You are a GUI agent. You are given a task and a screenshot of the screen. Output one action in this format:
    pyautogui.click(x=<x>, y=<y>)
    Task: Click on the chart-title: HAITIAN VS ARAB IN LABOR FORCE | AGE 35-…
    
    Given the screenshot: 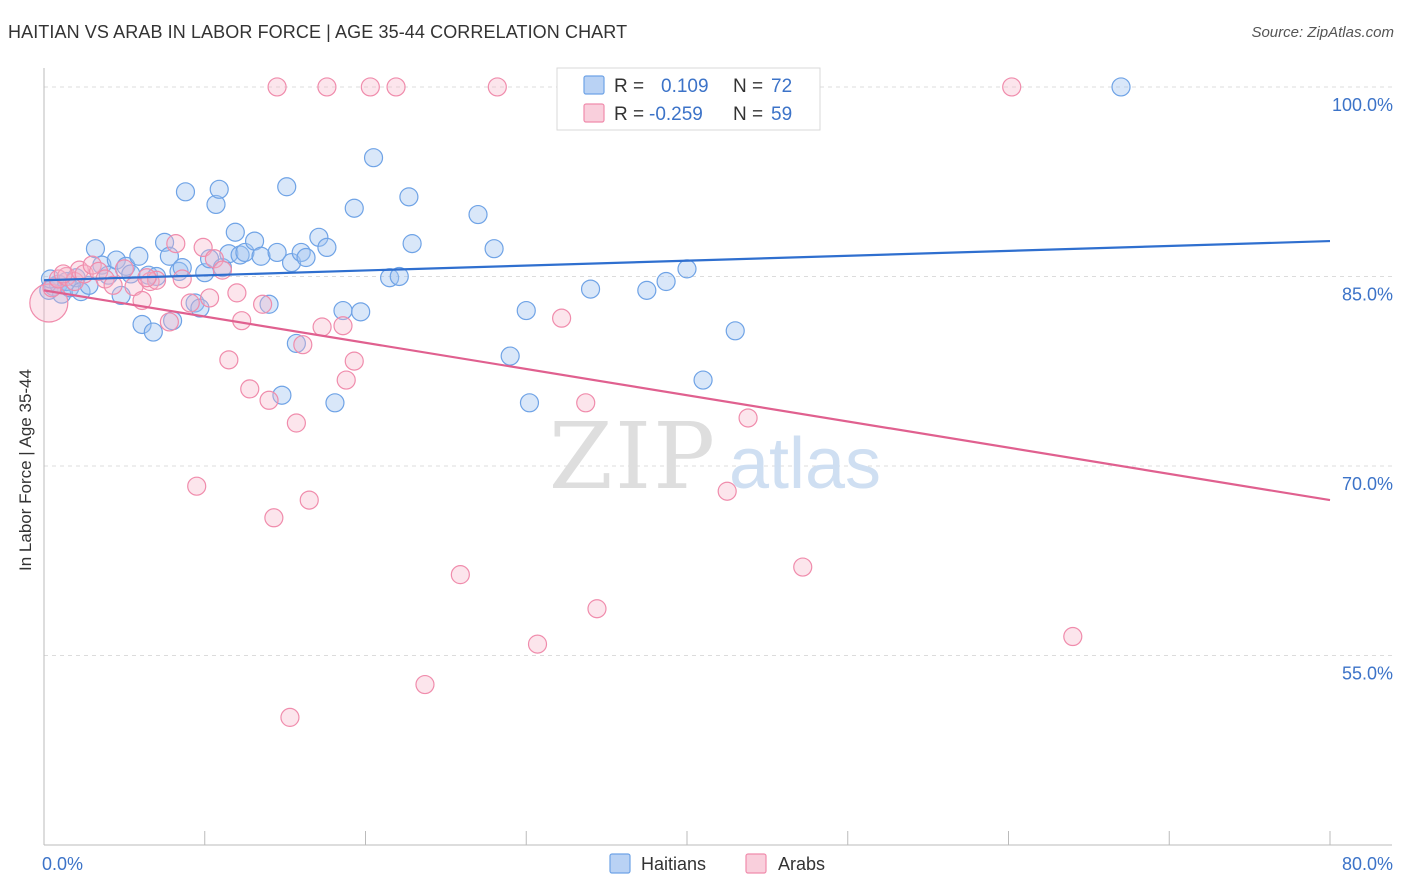 What is the action you would take?
    pyautogui.click(x=318, y=32)
    